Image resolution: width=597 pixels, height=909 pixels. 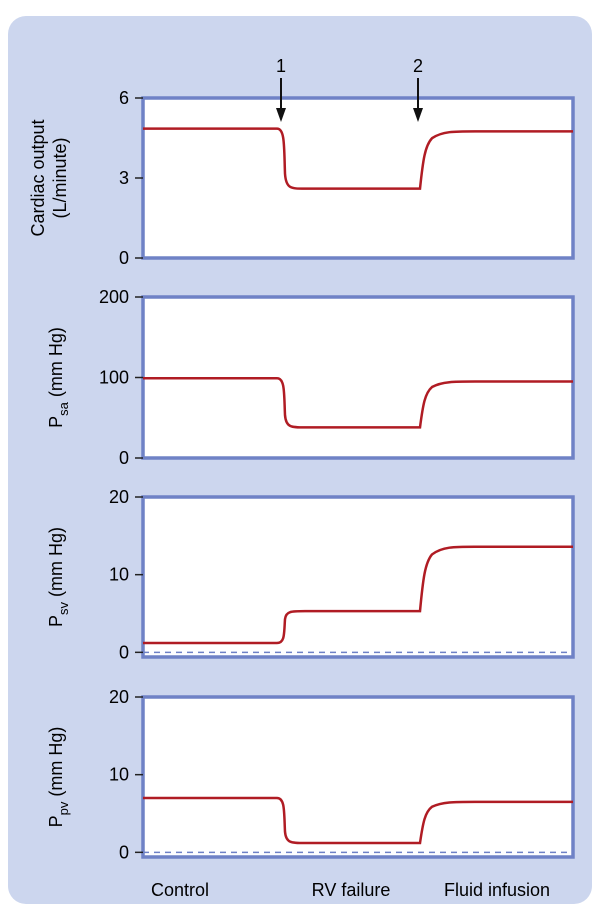 I want to click on x-category-label-2: Fluid infusion, so click(x=497, y=890).